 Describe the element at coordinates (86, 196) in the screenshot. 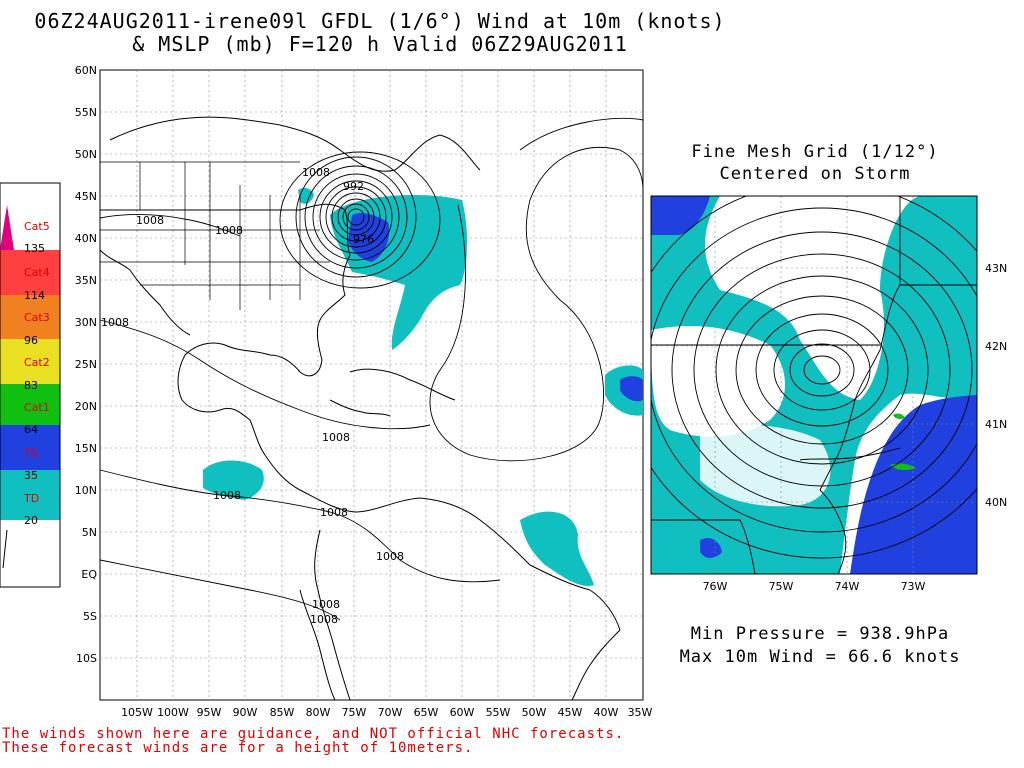

I see `lat-label: 45N` at that location.